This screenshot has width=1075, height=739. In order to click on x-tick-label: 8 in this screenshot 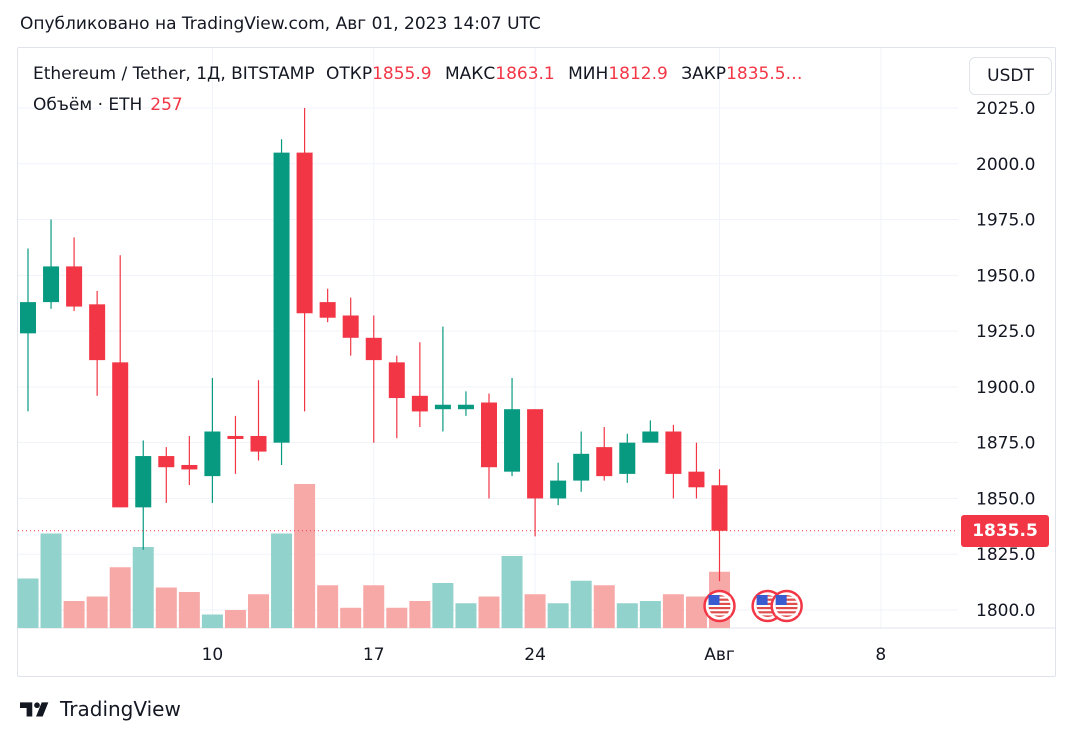, I will do `click(880, 655)`.